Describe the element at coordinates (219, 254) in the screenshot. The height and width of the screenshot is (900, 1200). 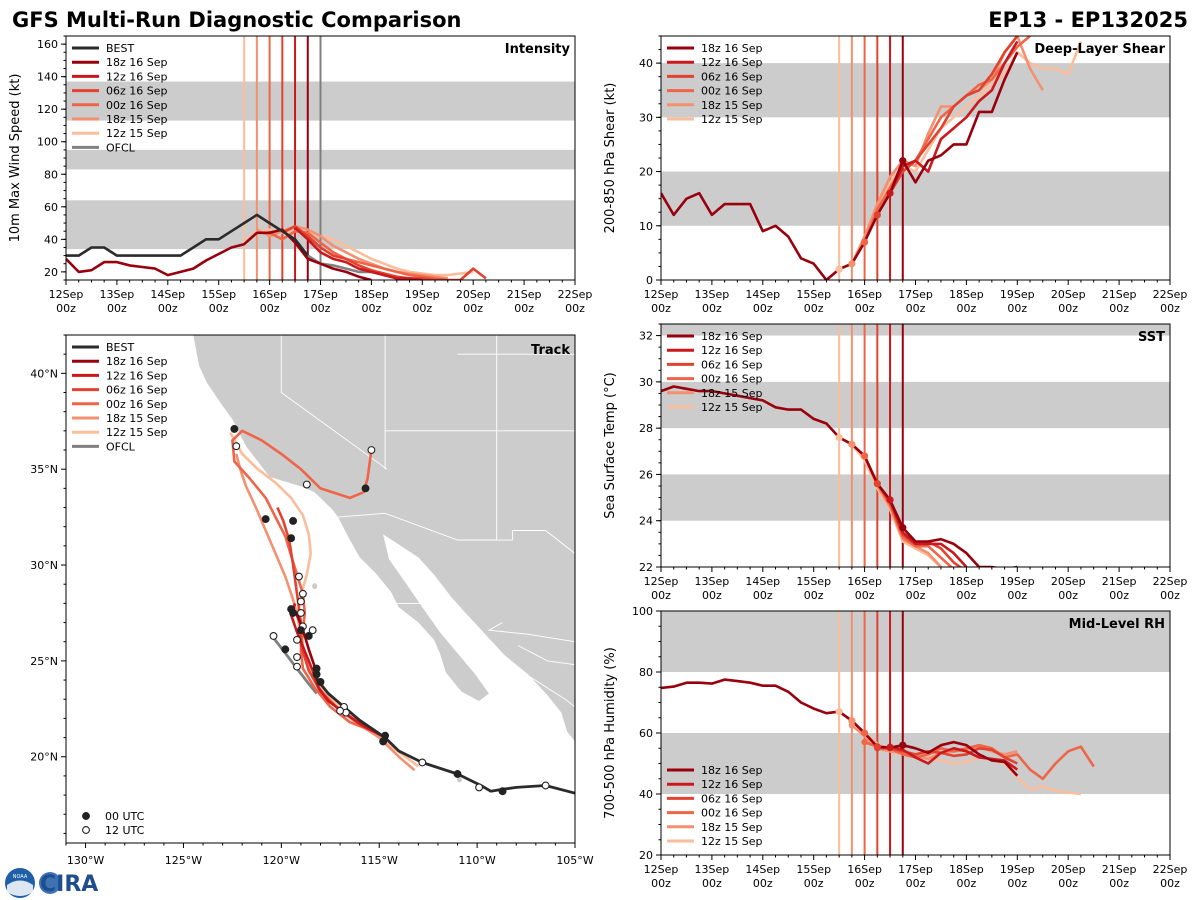
I see `series-line-18z-16-sep` at that location.